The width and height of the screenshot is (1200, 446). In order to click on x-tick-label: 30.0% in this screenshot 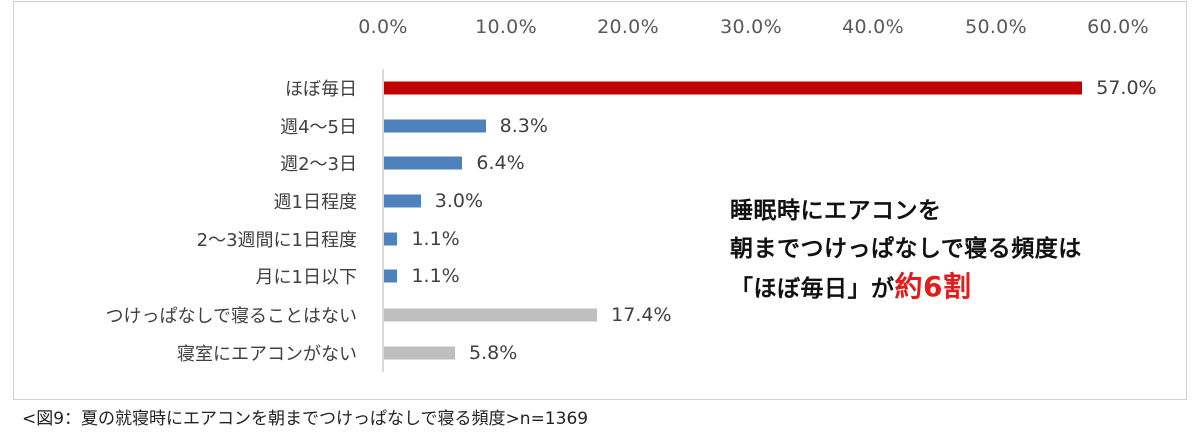, I will do `click(751, 27)`.